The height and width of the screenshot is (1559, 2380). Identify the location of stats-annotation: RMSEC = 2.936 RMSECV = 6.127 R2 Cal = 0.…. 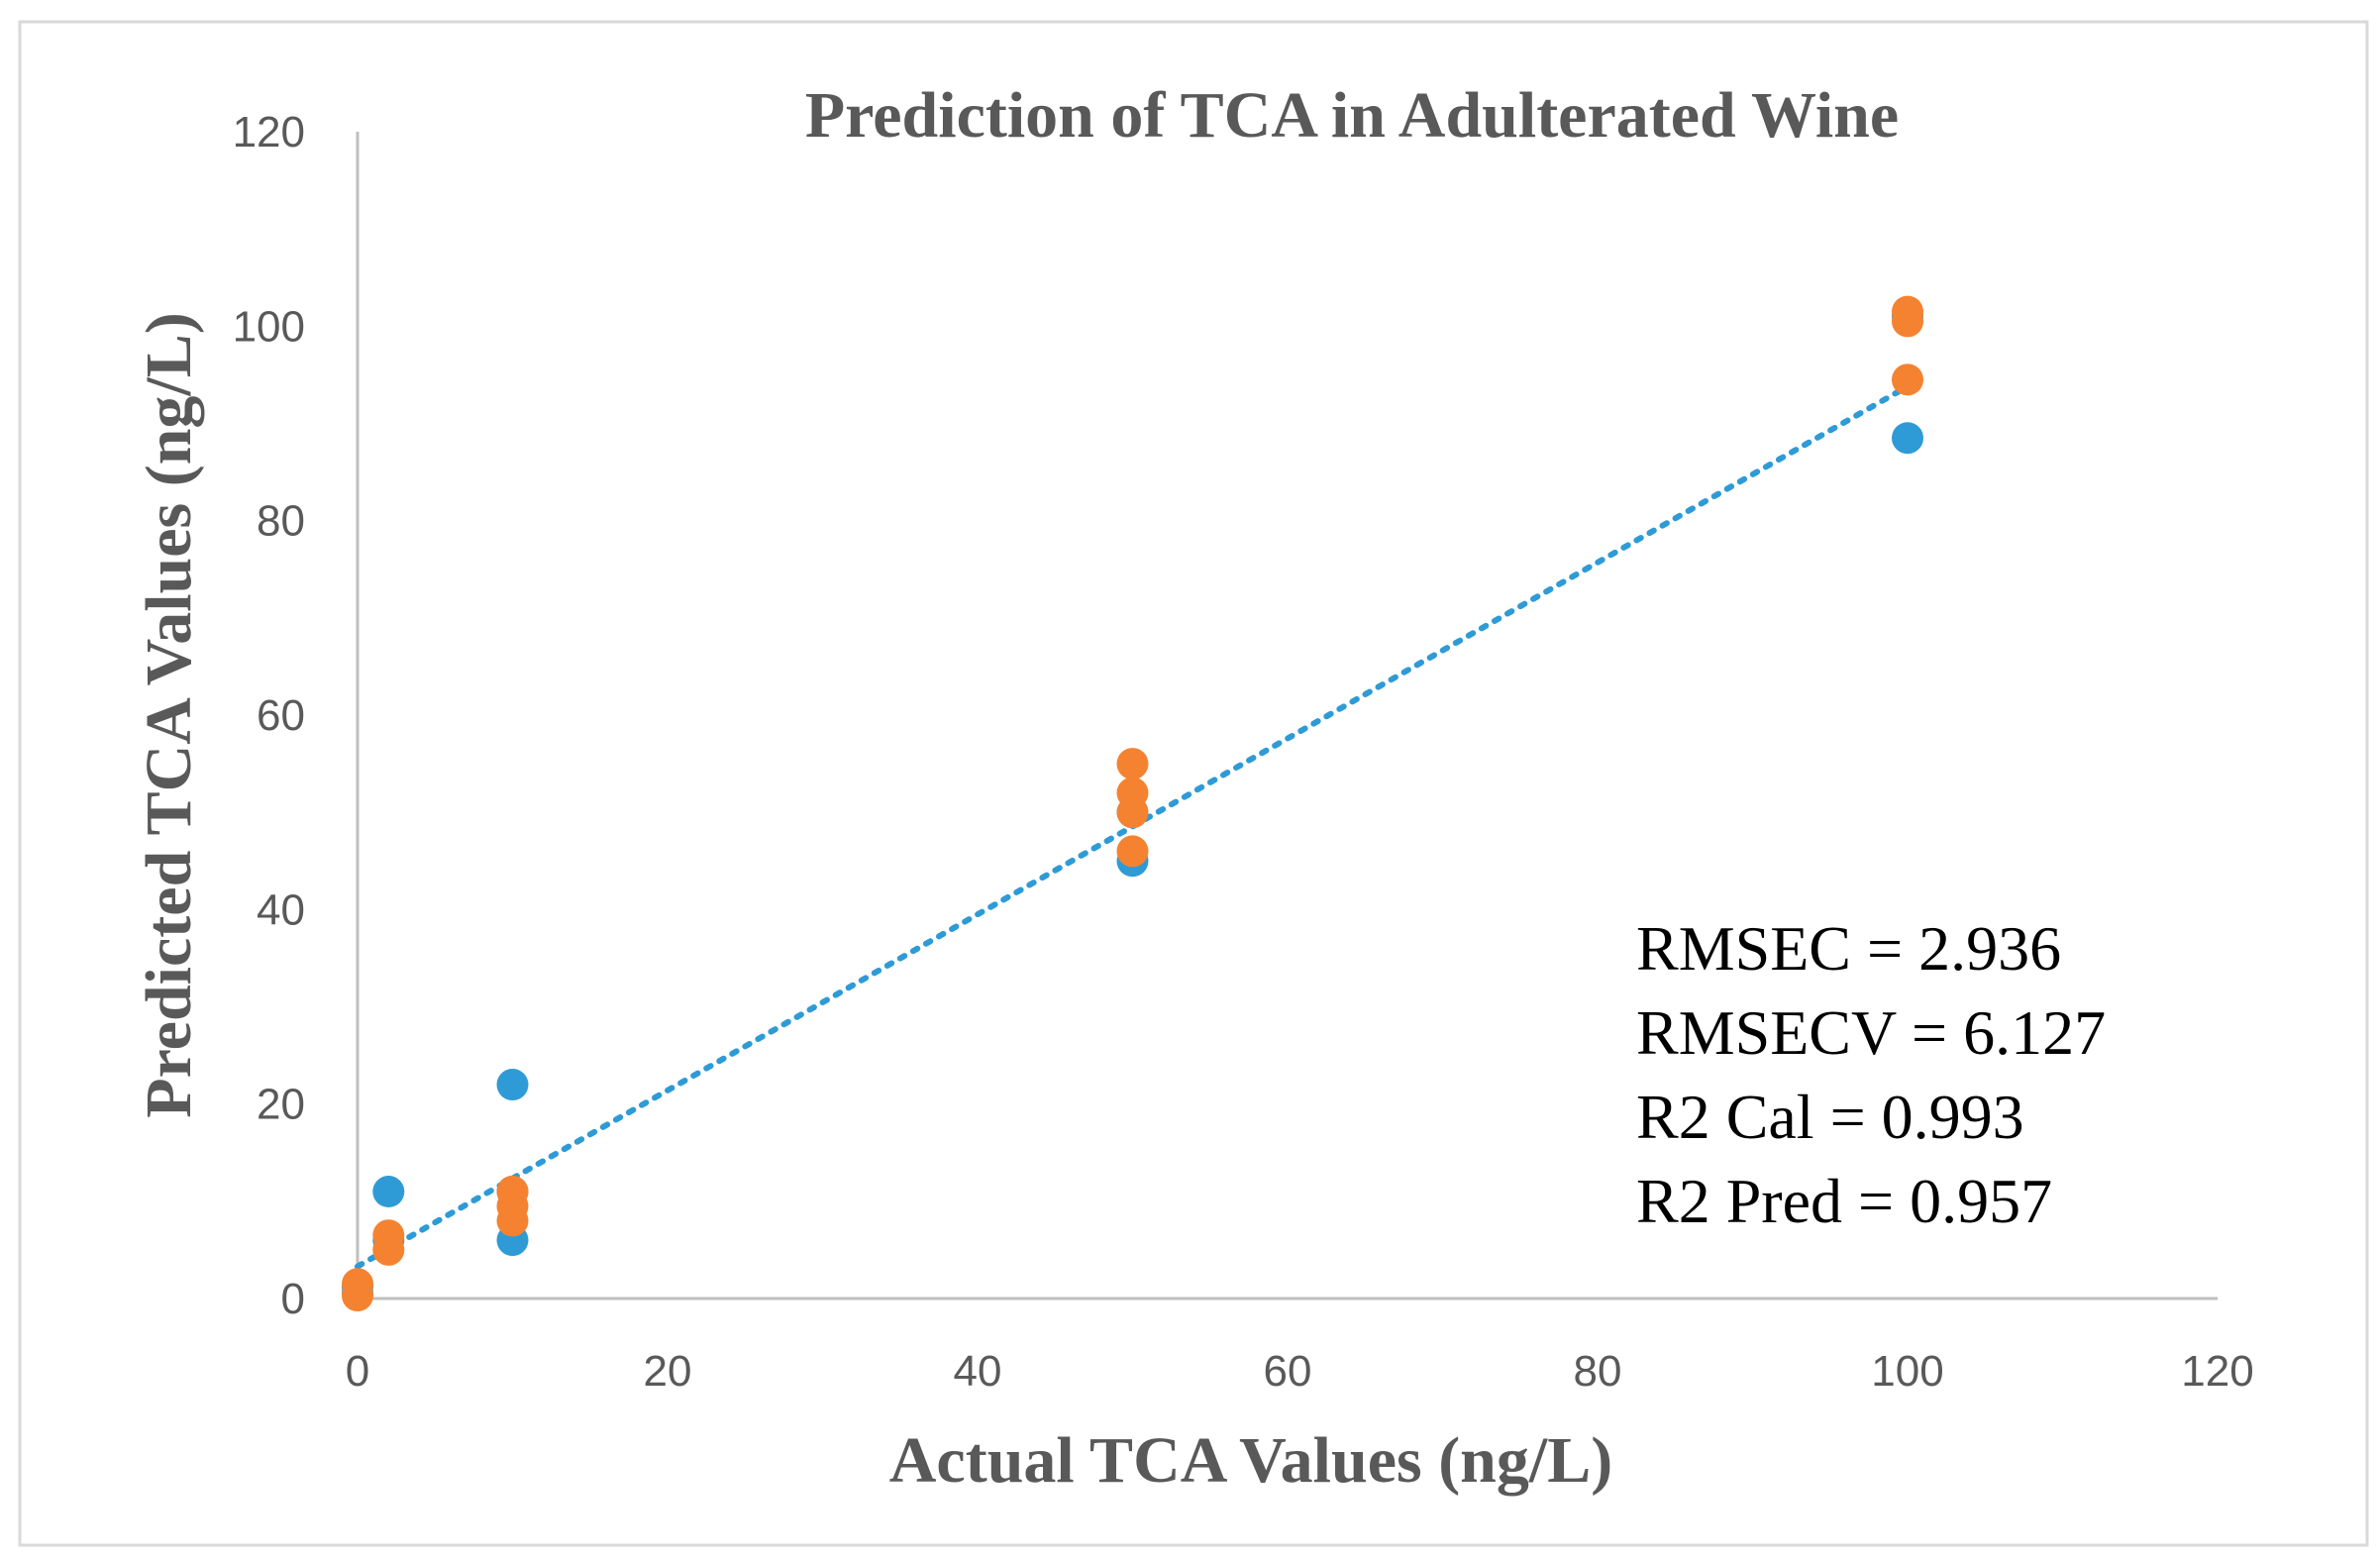
(1871, 1074).